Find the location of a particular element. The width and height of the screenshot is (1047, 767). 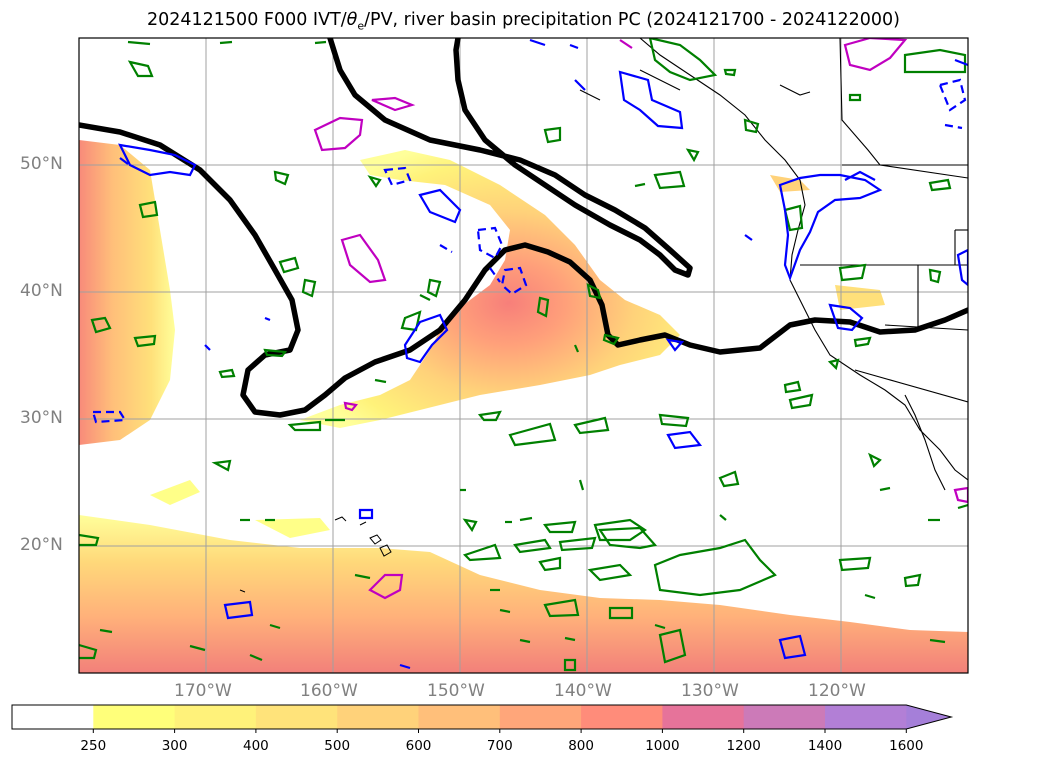

colorbar-tick-label: 1200 is located at coordinates (743, 746).